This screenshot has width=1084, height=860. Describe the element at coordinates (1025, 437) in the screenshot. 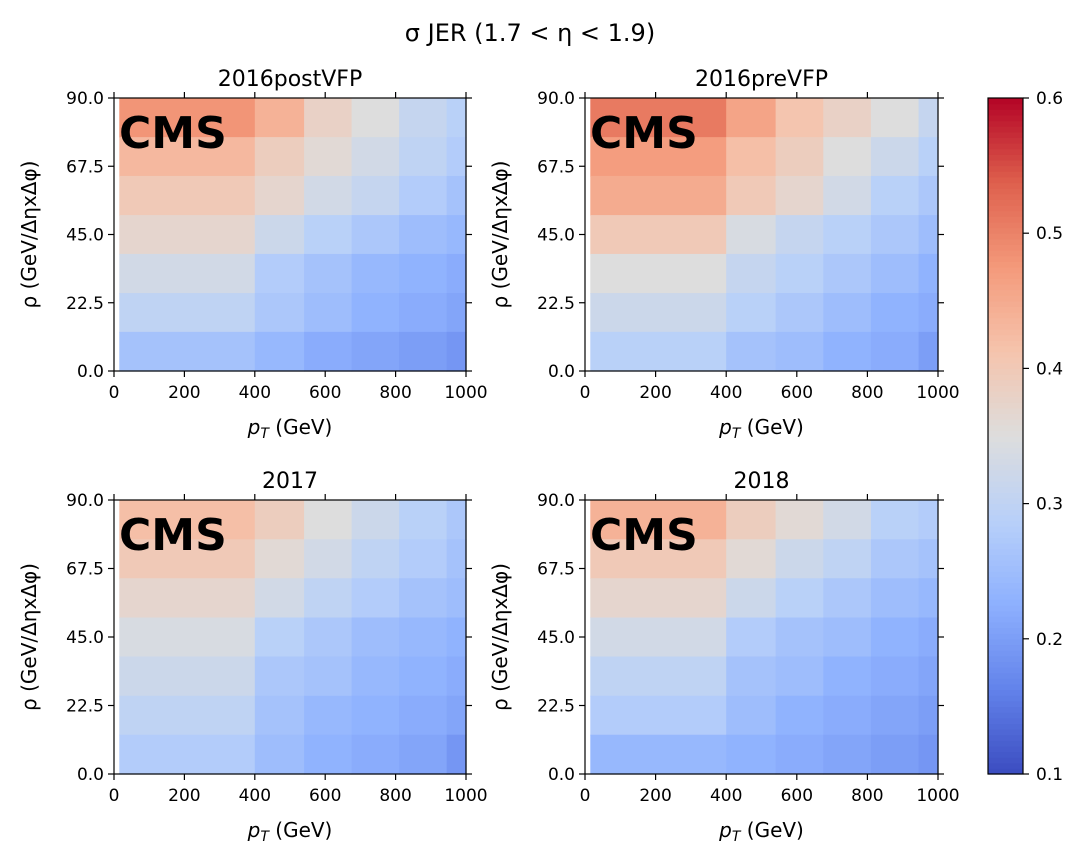

I see `colorbar: 0.1 0.2 0.3 0.4 0.5 0.6` at that location.